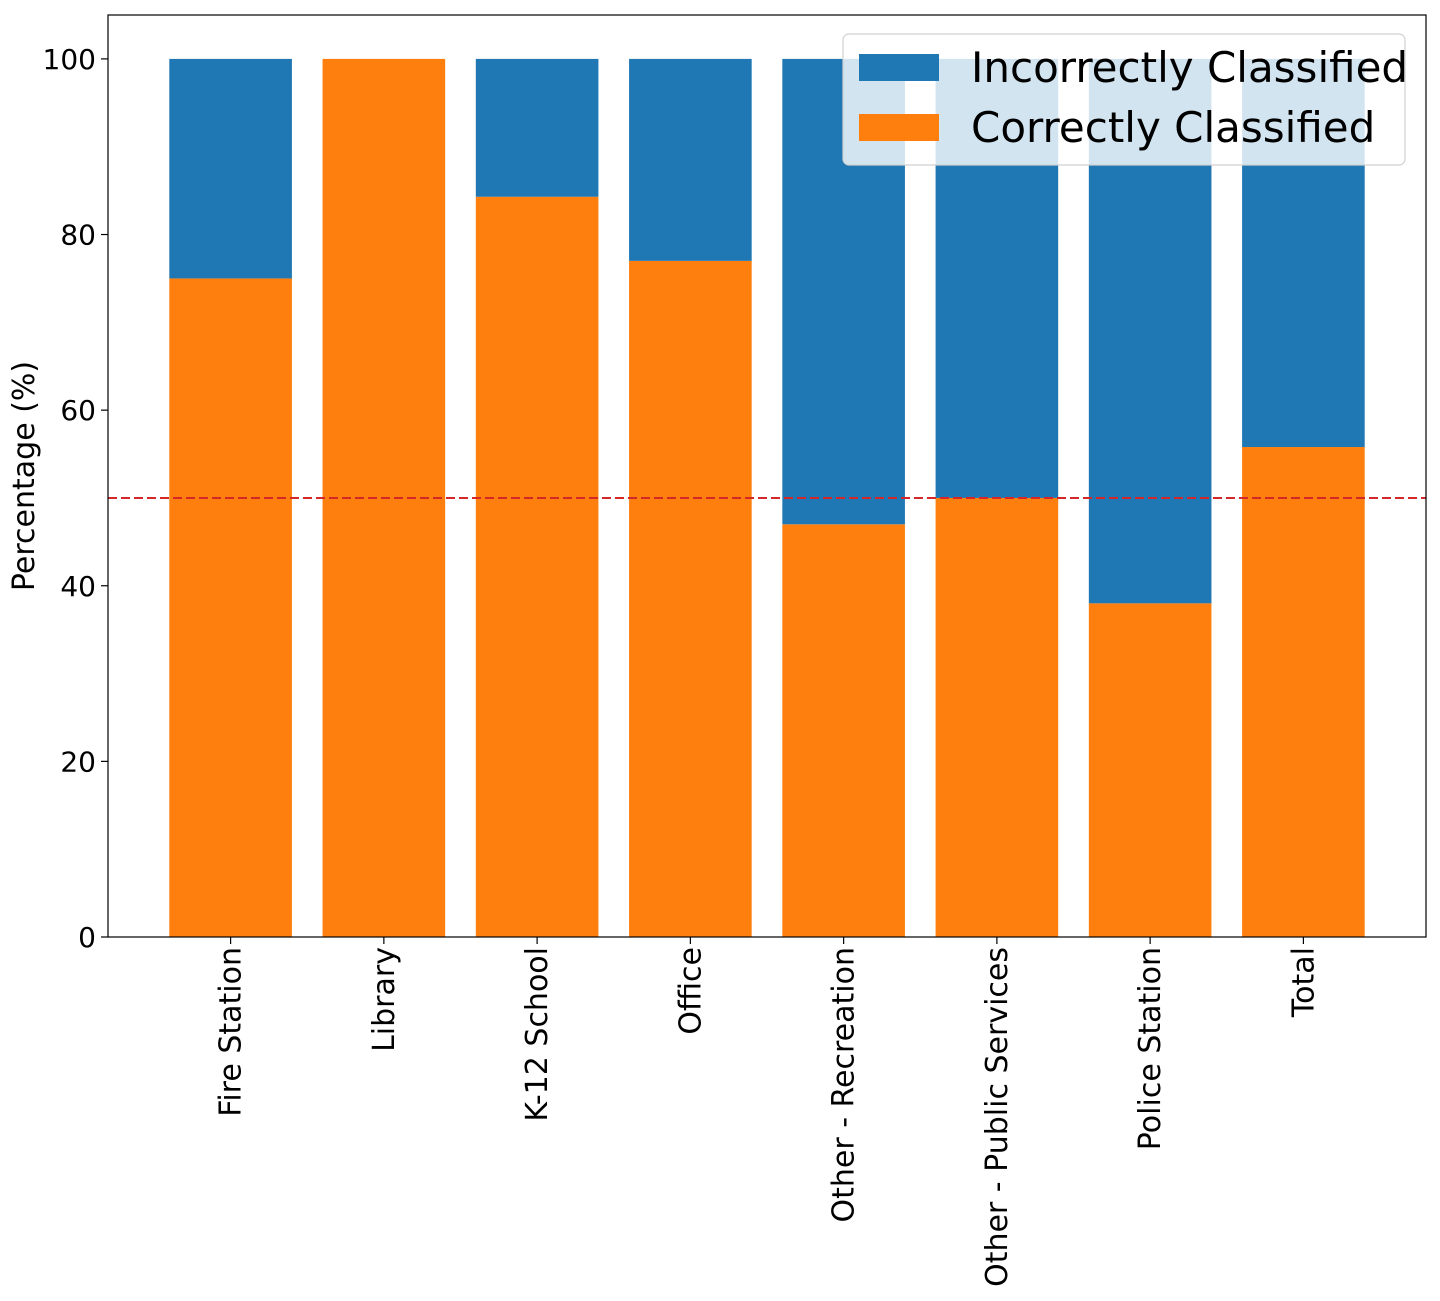  What do you see at coordinates (1173, 127) in the screenshot?
I see `legend-label: Correctly Classified` at bounding box center [1173, 127].